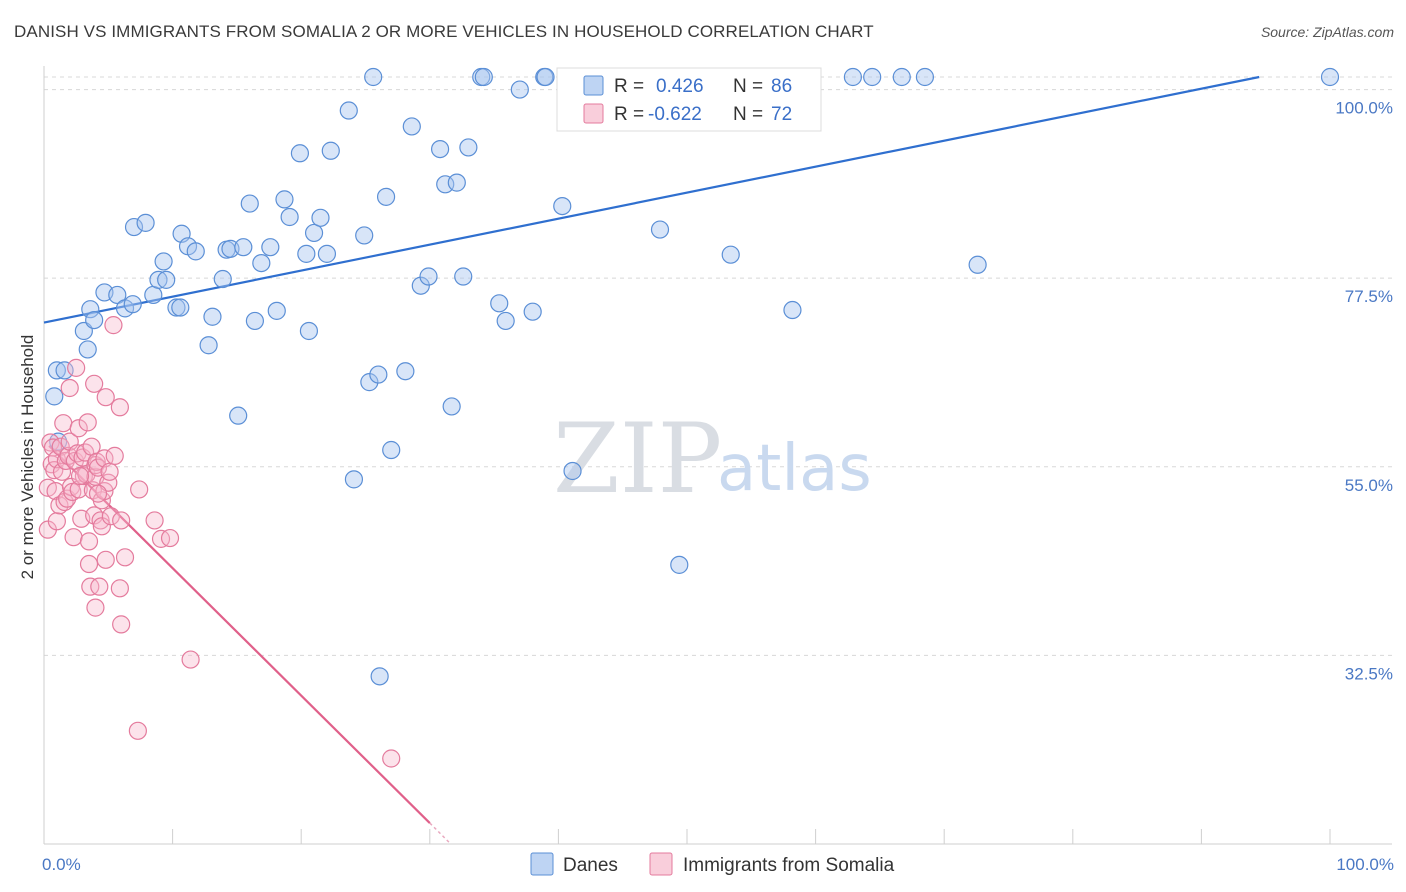 The height and width of the screenshot is (892, 1406). Describe the element at coordinates (219, 542) in the screenshot. I see `series-somalia` at that location.